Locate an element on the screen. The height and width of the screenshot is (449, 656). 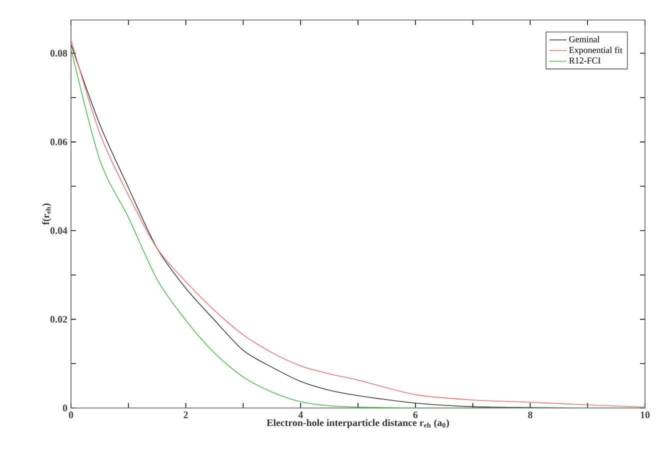
x-tick-label: 6 is located at coordinates (415, 415).